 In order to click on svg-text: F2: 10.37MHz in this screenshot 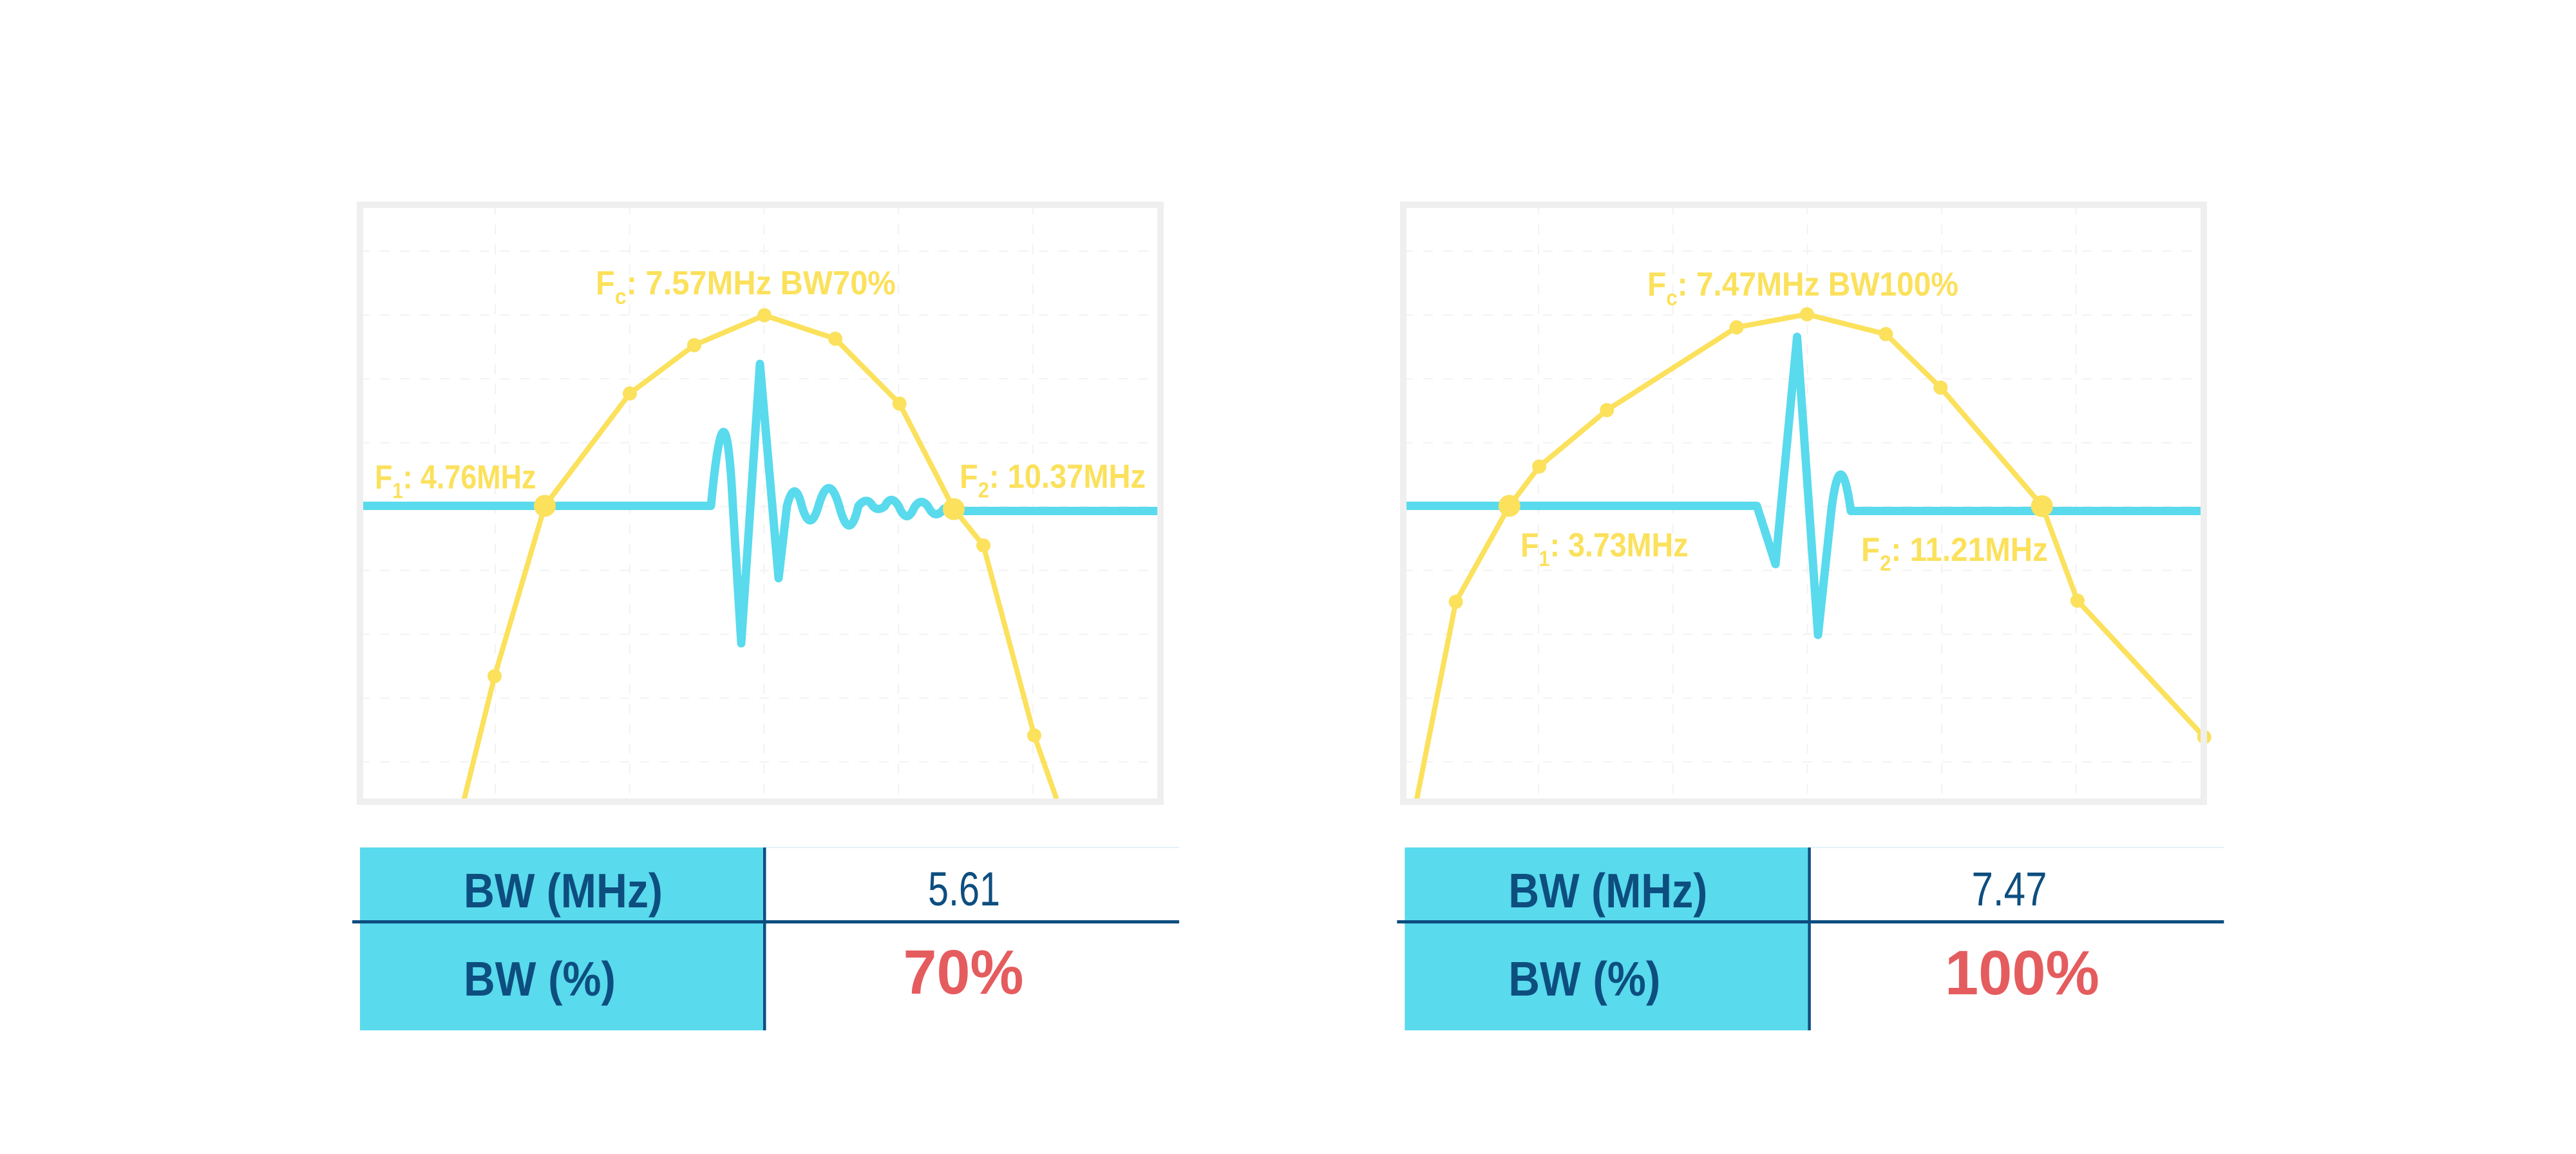, I will do `click(1053, 480)`.